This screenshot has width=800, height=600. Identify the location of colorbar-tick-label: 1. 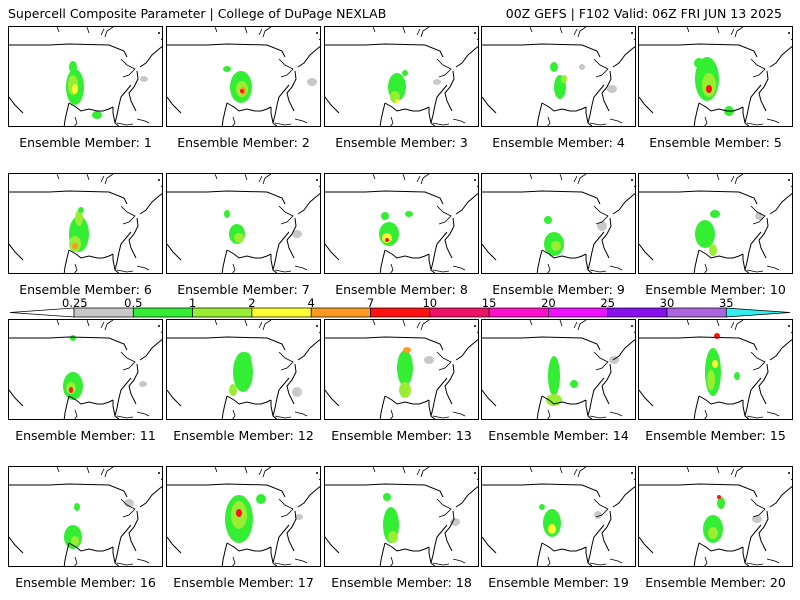
(192, 303).